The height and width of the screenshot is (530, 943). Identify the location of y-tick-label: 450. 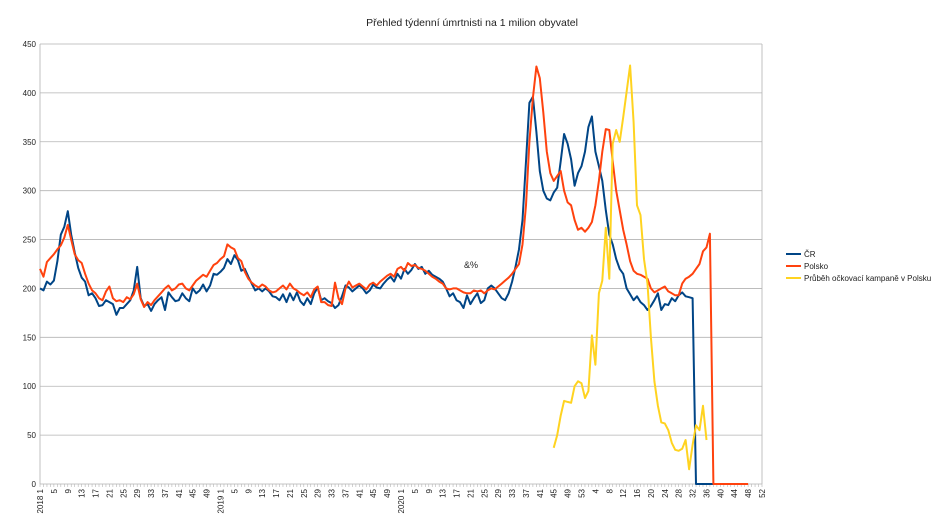
(30, 44).